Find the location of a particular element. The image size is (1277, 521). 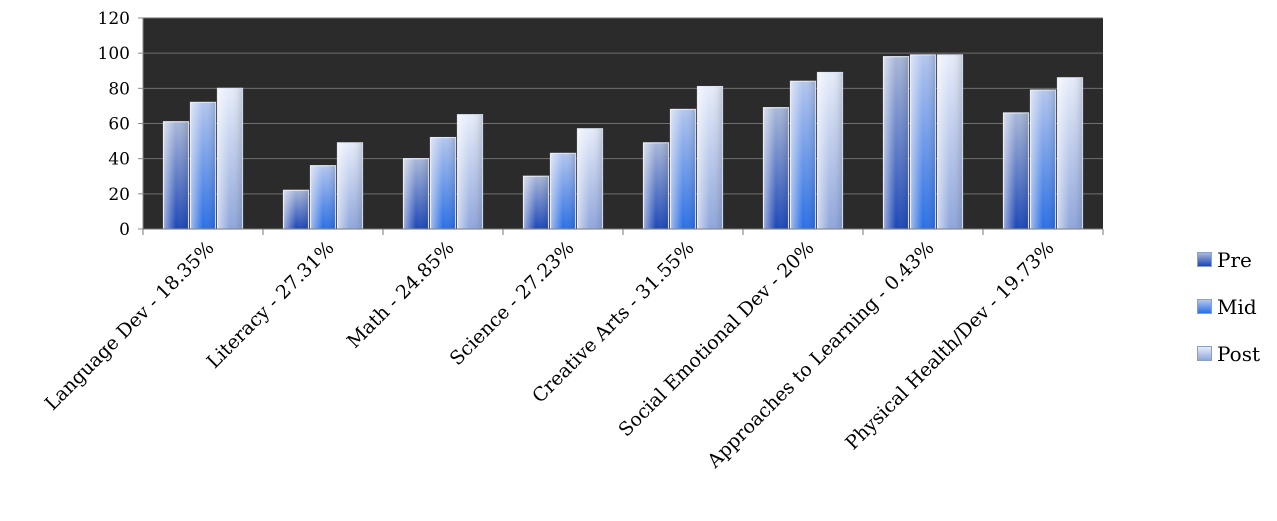

legend: Pre Mid Post is located at coordinates (1228, 306).